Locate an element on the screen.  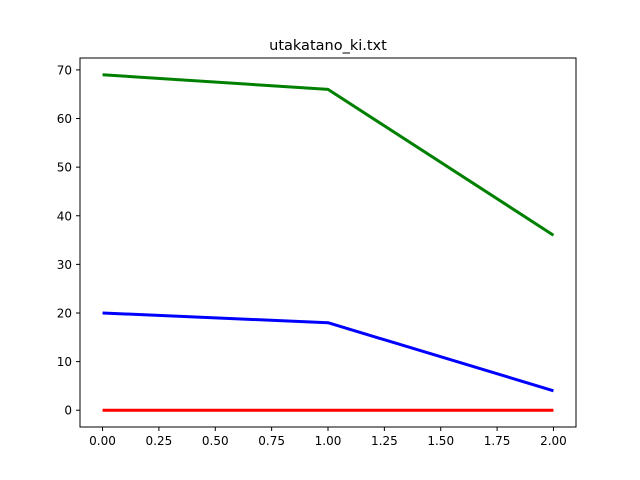
y-tick-label: 0 is located at coordinates (68, 411).